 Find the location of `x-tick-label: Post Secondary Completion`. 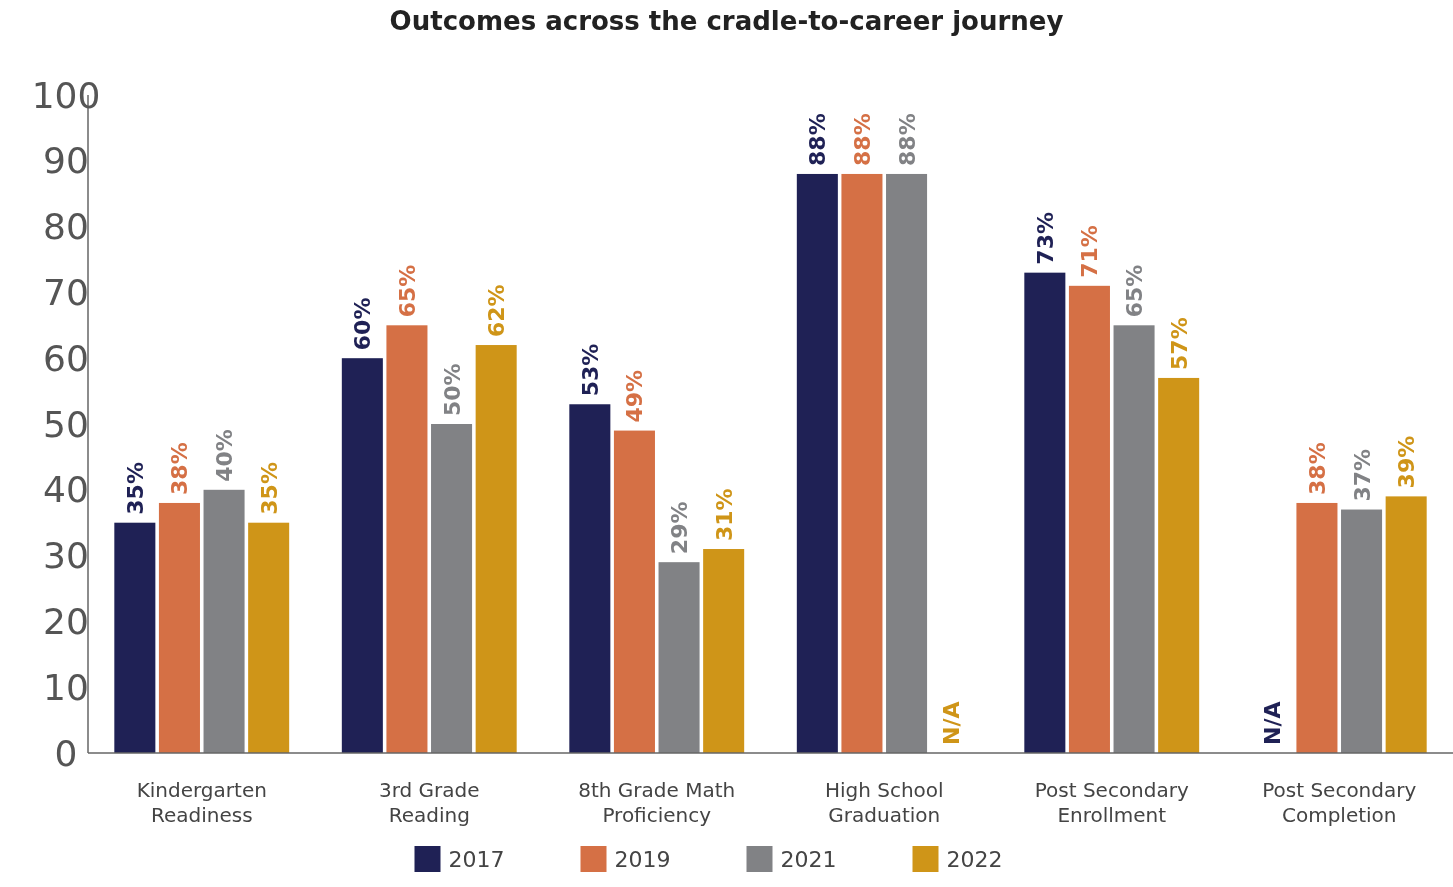

x-tick-label: Post Secondary Completion is located at coordinates (1339, 802).